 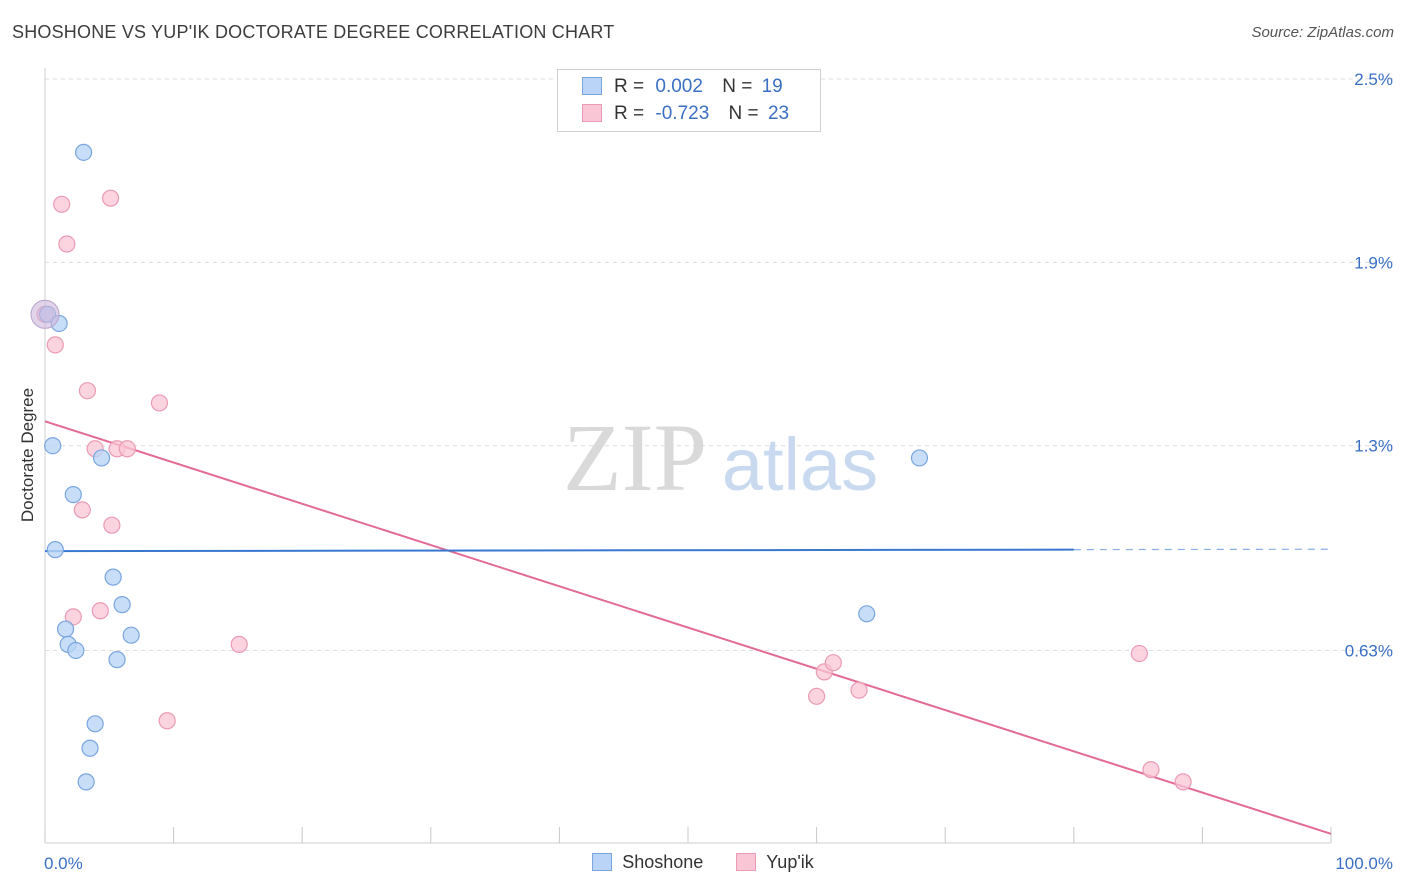 What do you see at coordinates (682, 113) in the screenshot?
I see `legend-r-value: -0.723` at bounding box center [682, 113].